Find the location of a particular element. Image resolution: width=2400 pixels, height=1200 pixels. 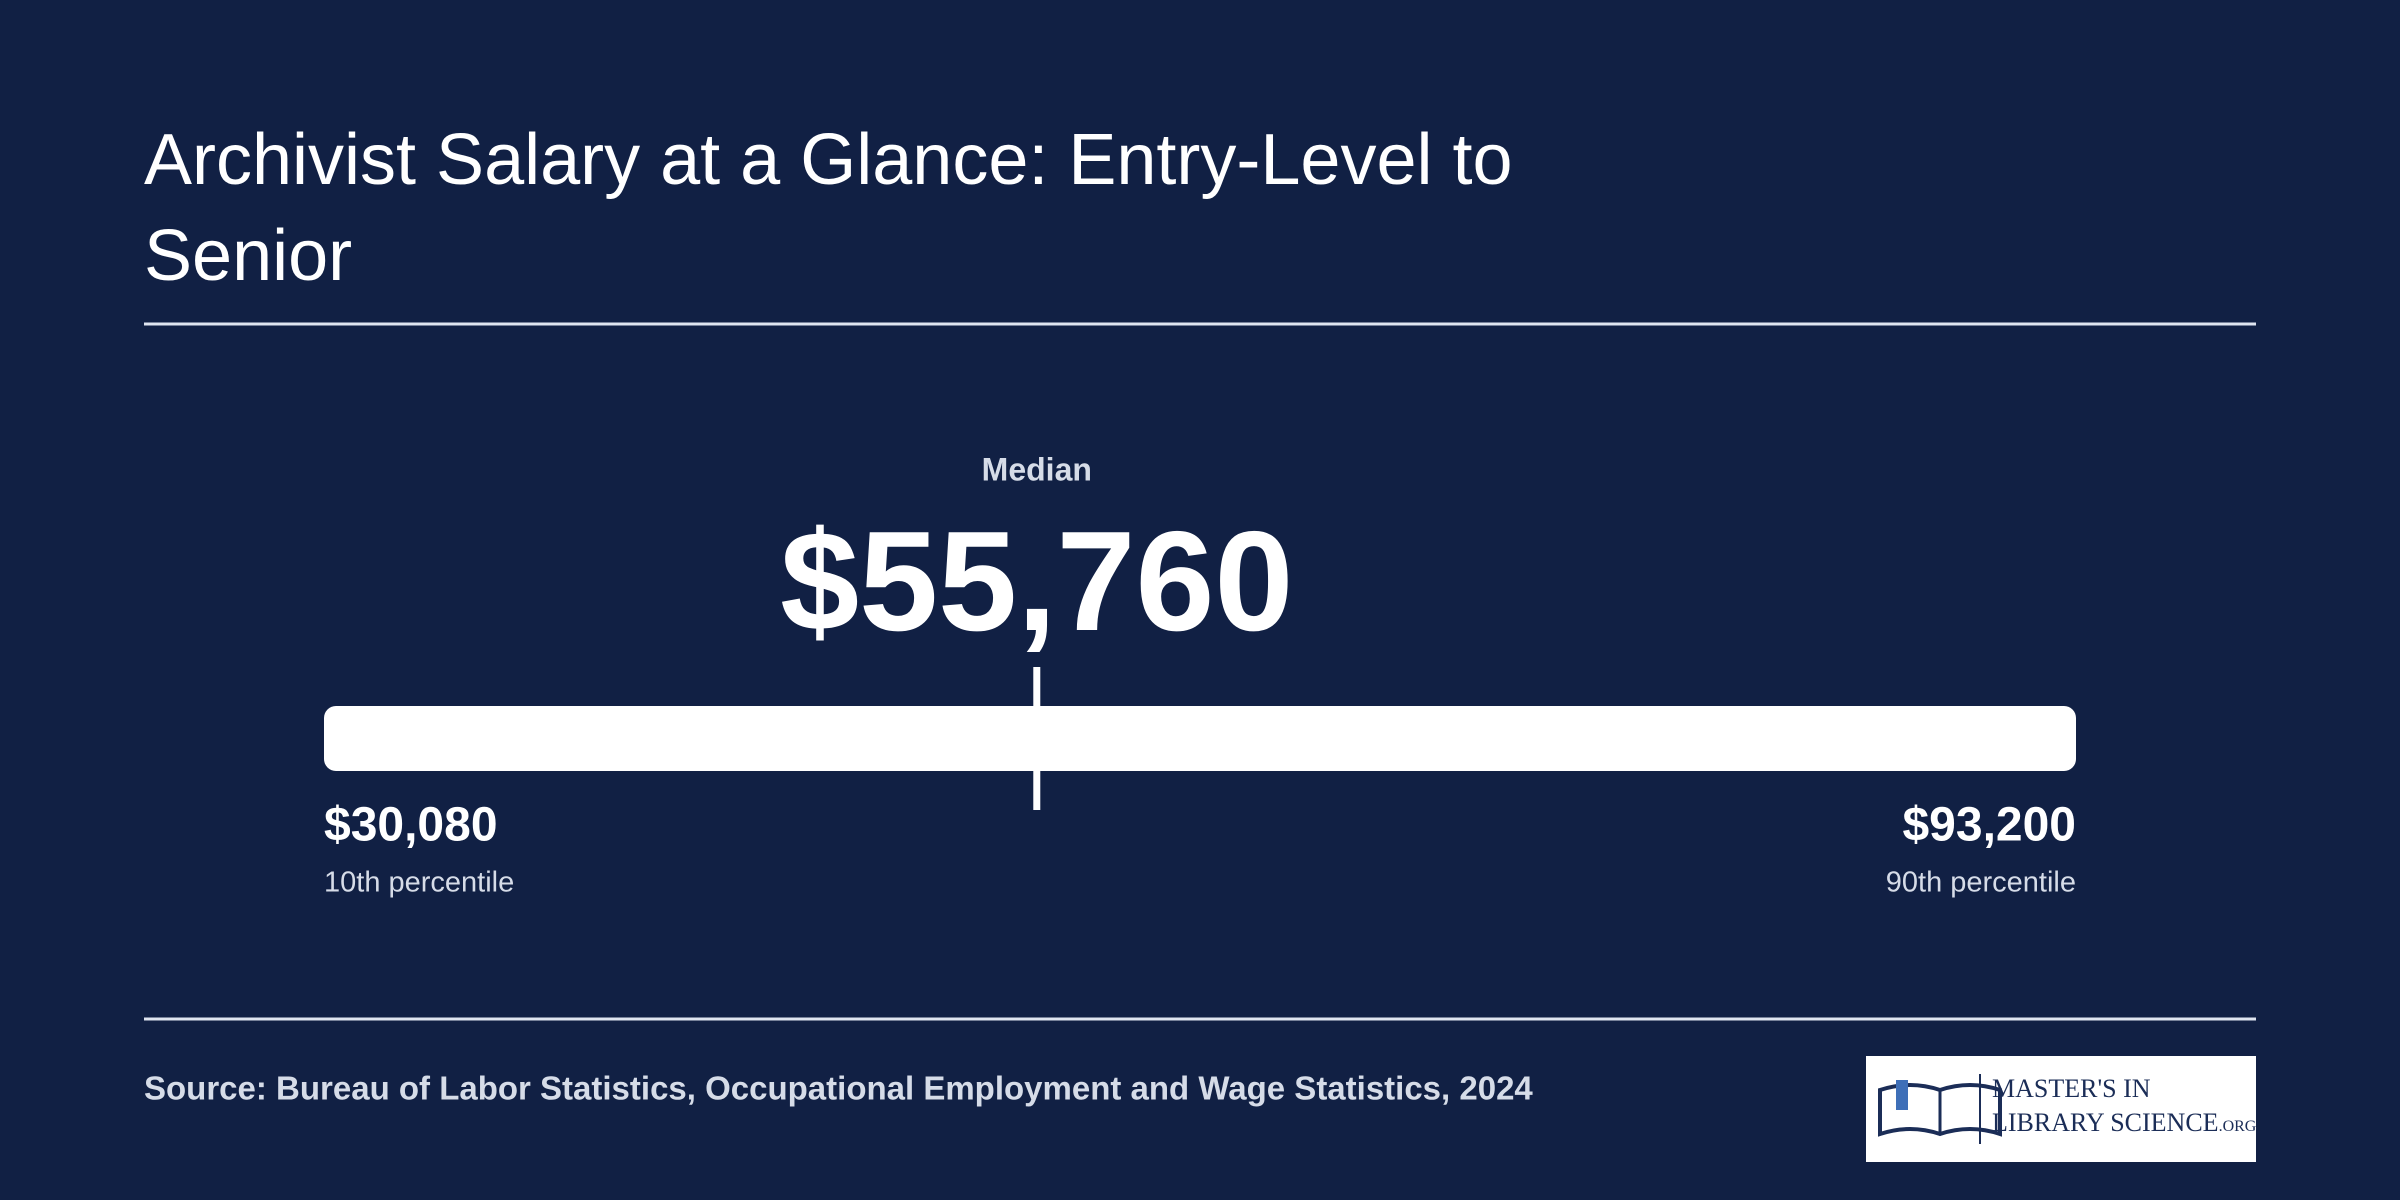

logo-box is located at coordinates (2061, 1109).